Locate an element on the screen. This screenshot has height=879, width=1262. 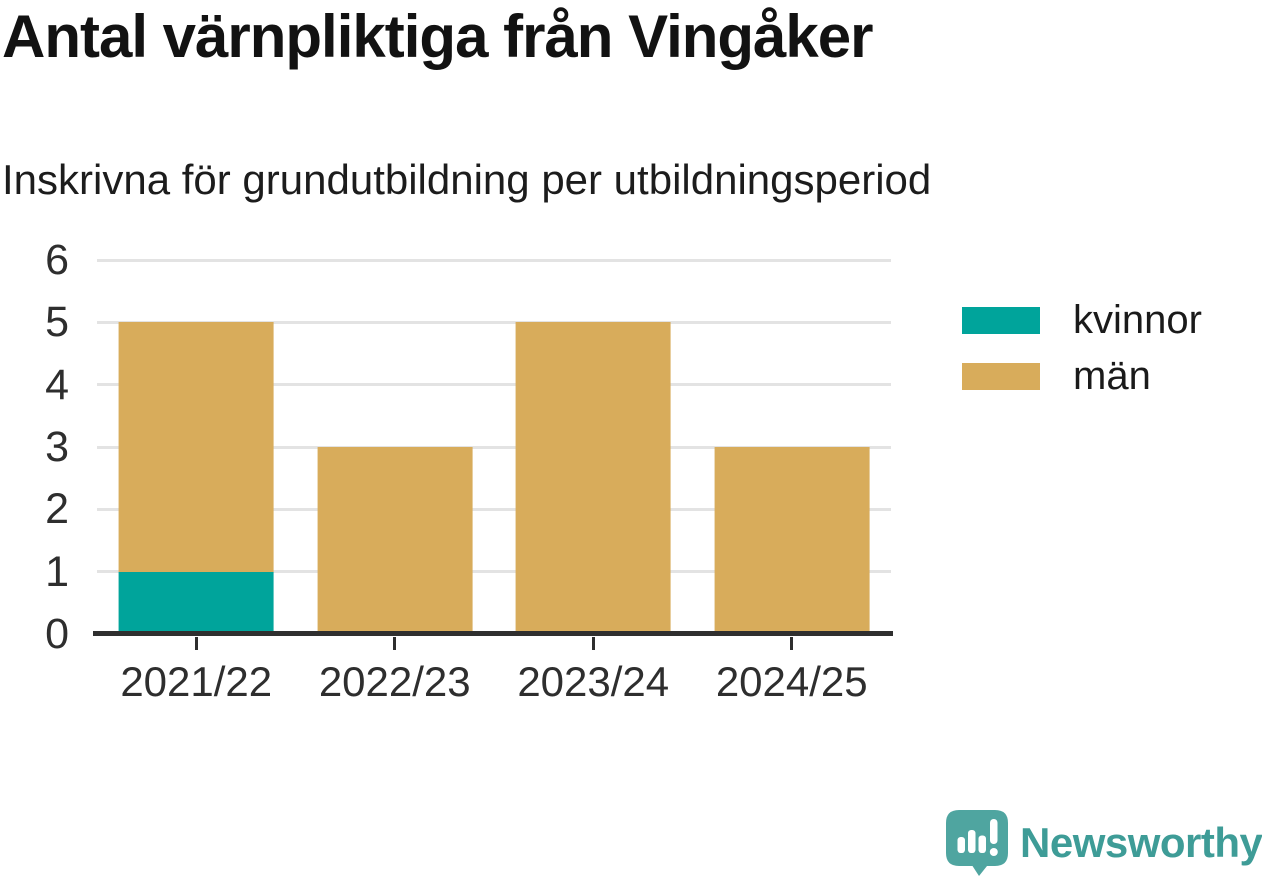
legend: kvinnor män is located at coordinates (1082, 355).